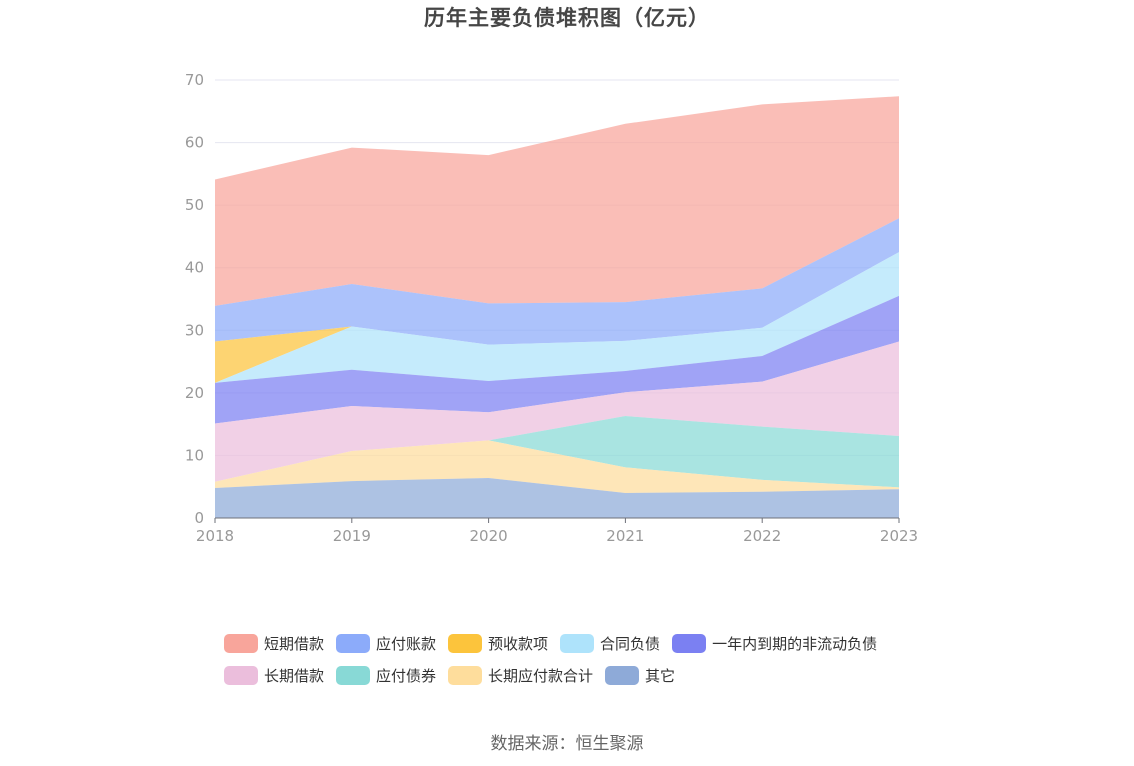  I want to click on legend-item: 短期借款, so click(274, 643).